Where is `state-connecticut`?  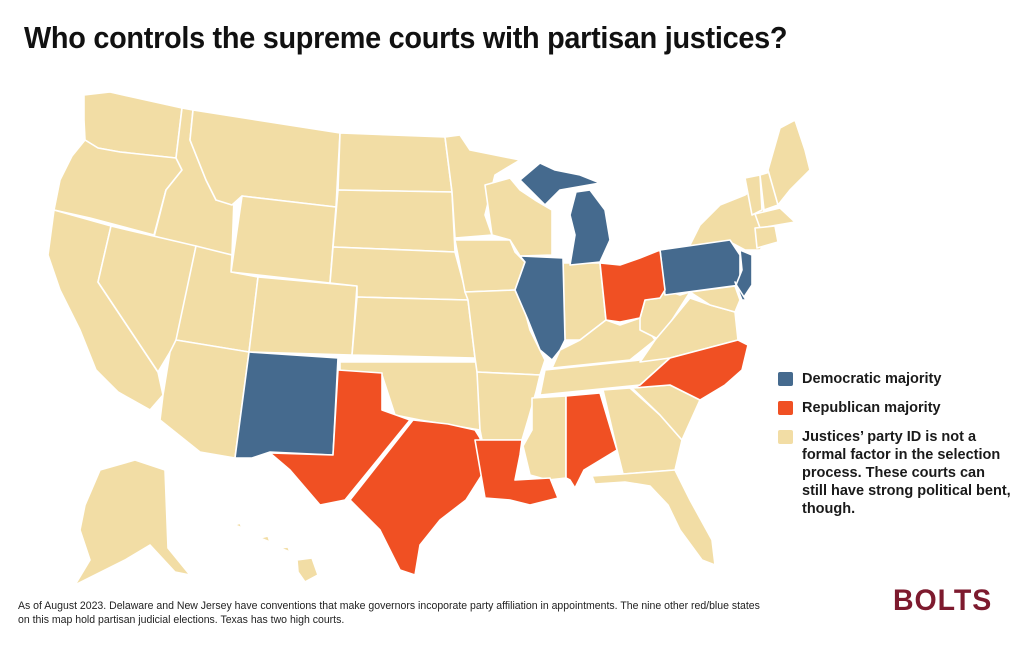
state-connecticut is located at coordinates (766, 237).